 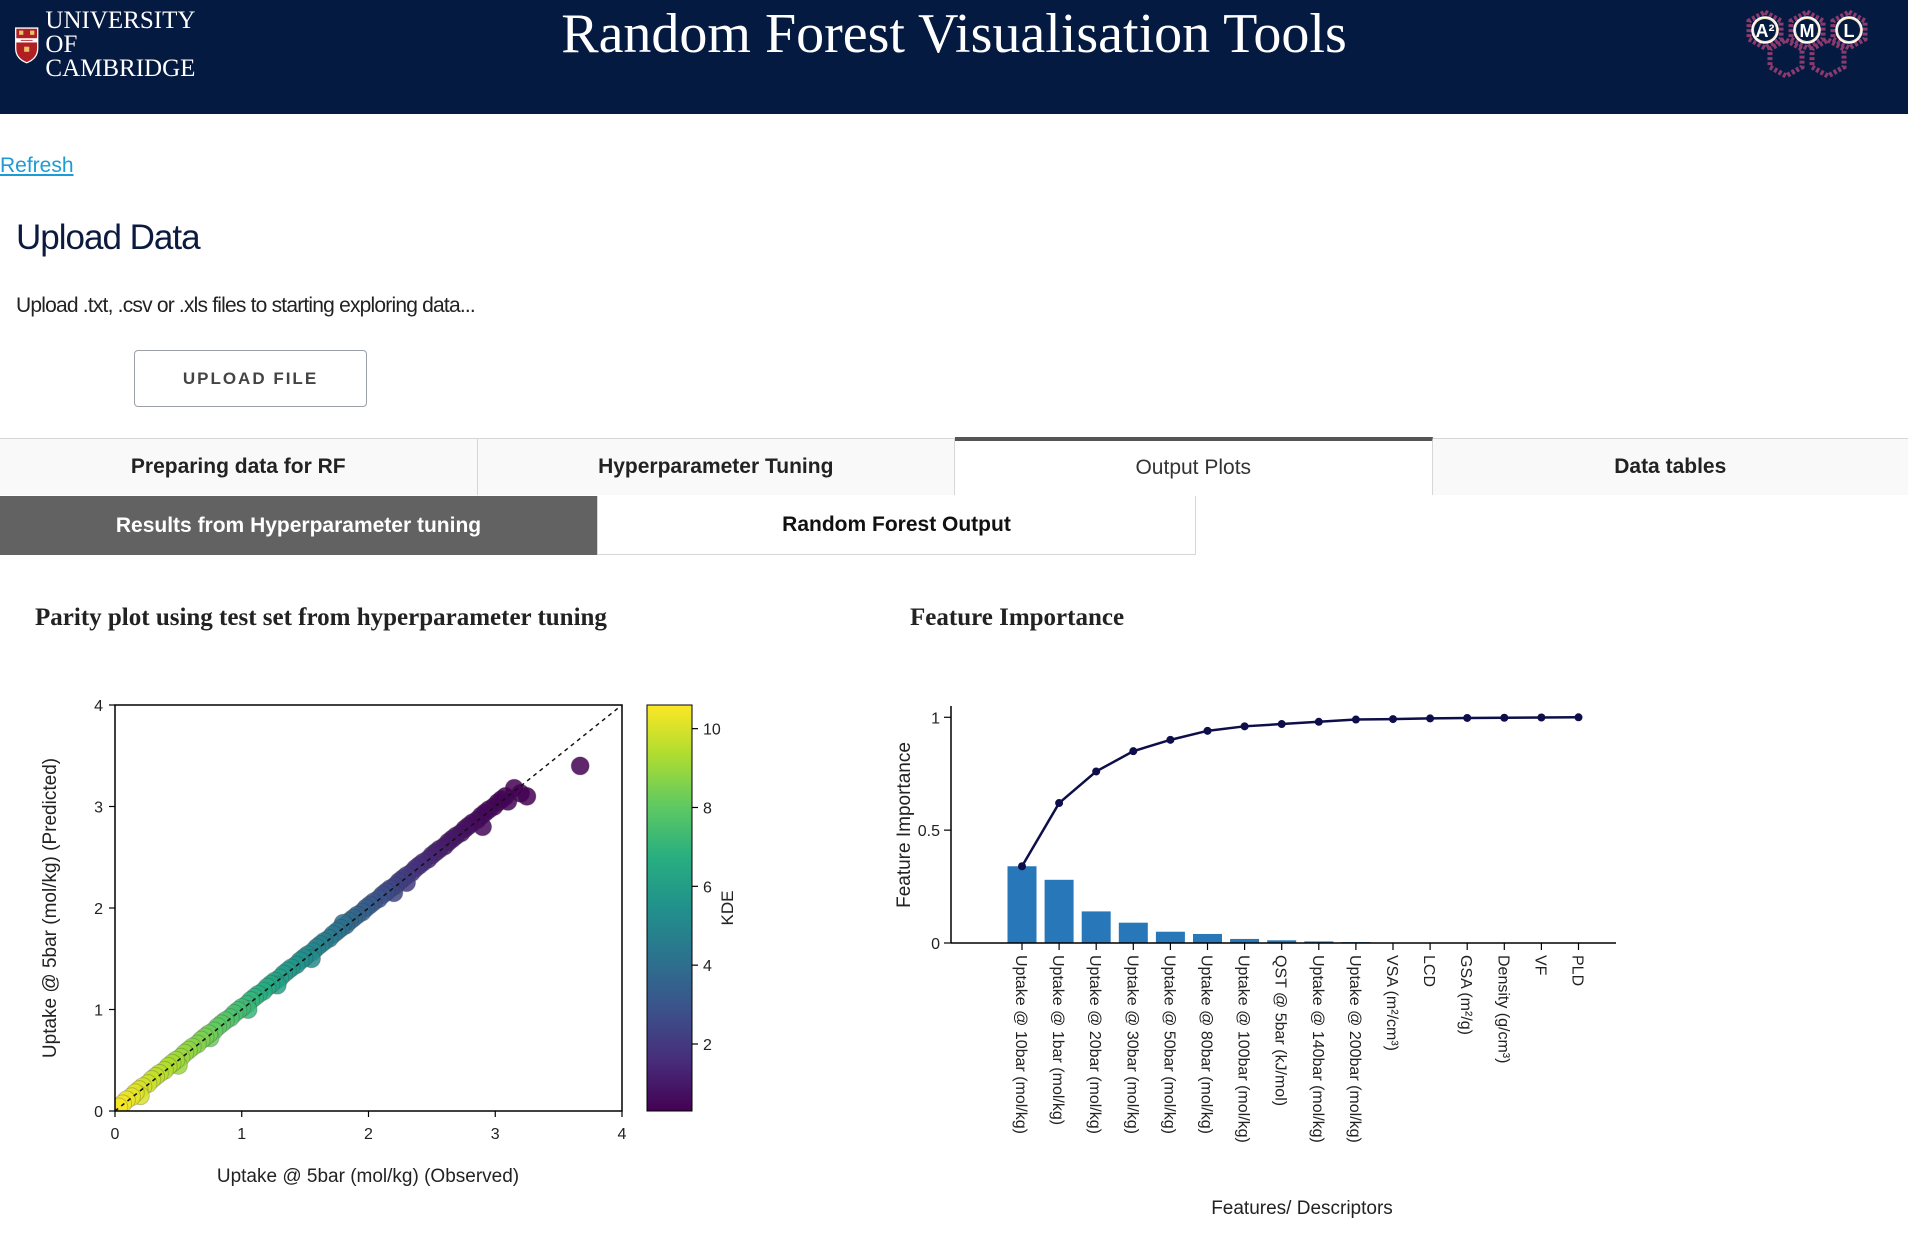 What do you see at coordinates (1168, 1044) in the screenshot?
I see `fi-x-tick-label: Uptake @ 50bar (mol/kg)` at bounding box center [1168, 1044].